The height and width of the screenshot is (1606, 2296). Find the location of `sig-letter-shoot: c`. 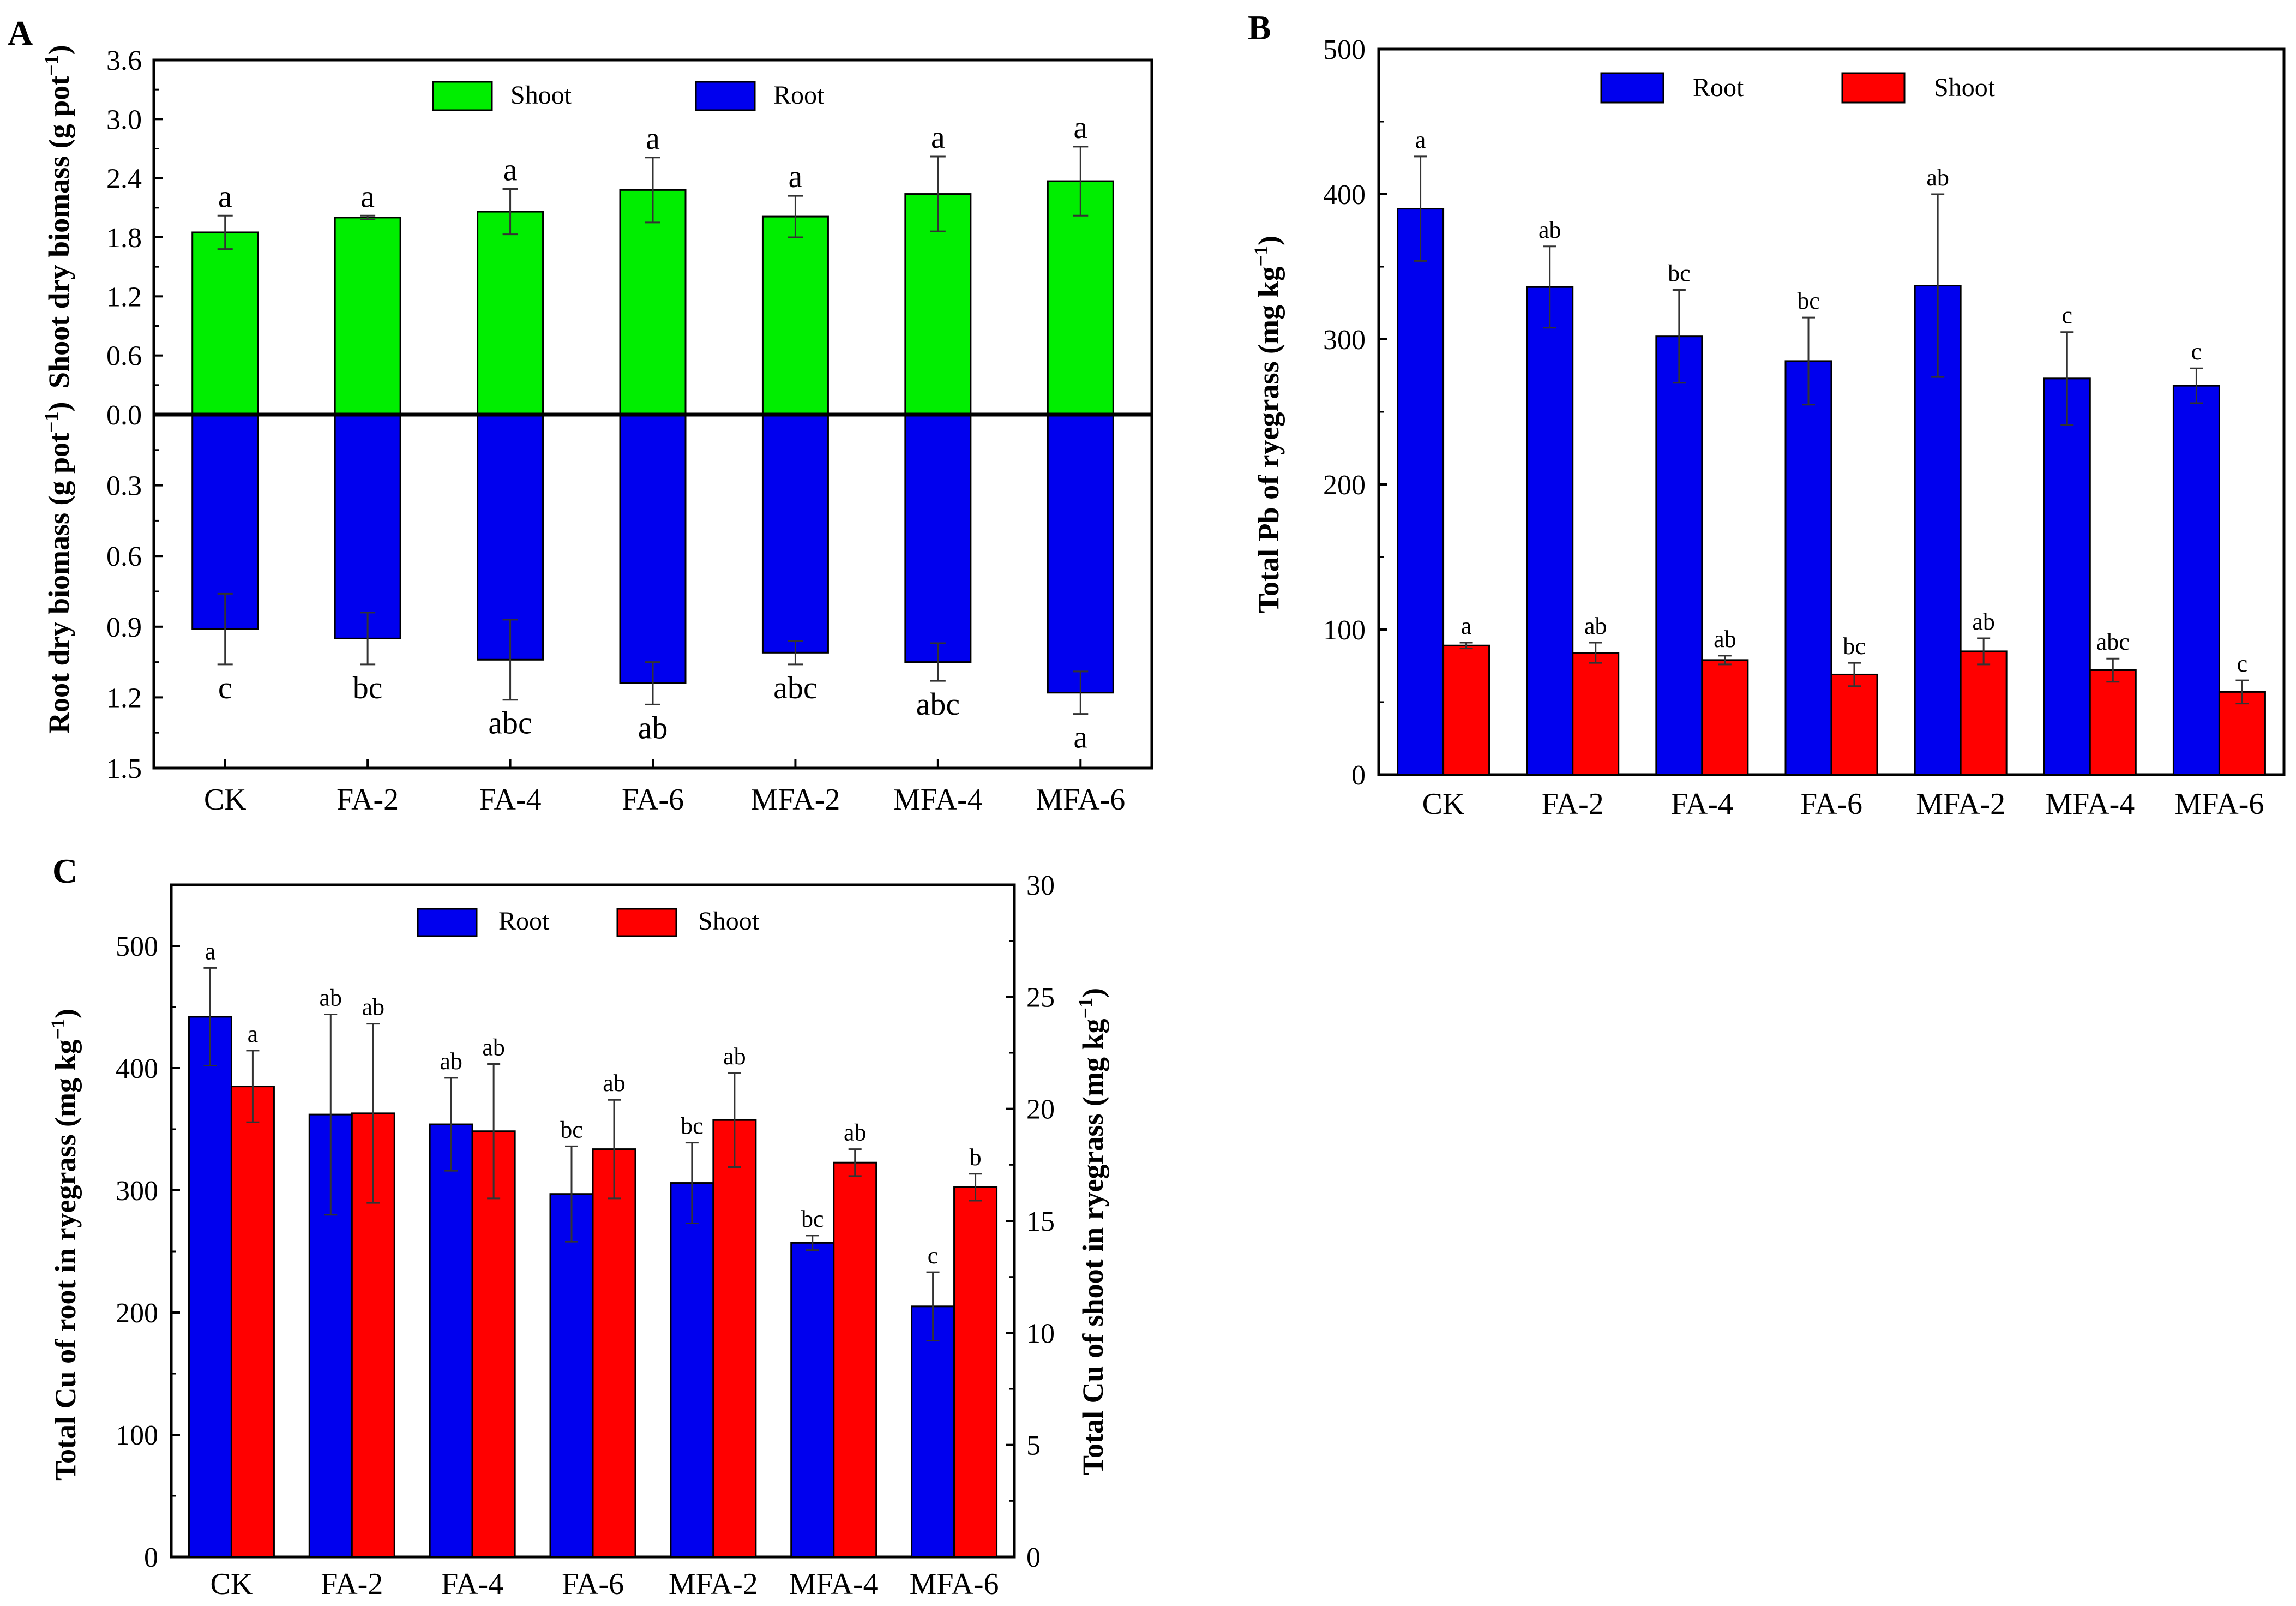

sig-letter-shoot: c is located at coordinates (2242, 663).